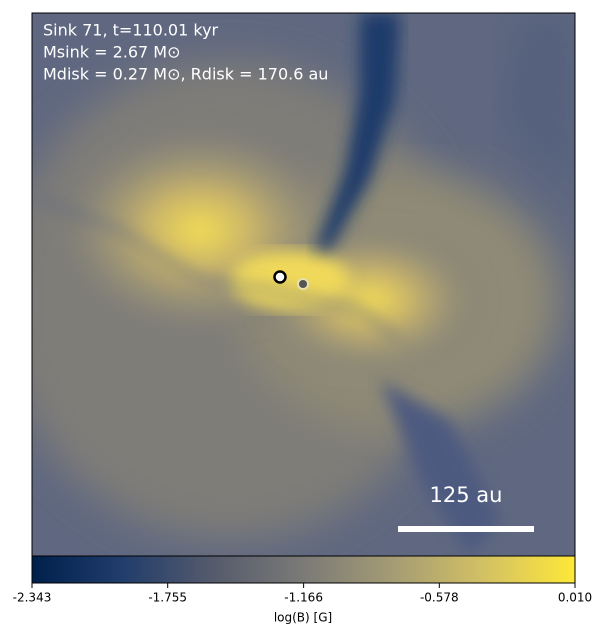  Describe the element at coordinates (303, 598) in the screenshot. I see `colorbar-tick-label: -1.166` at that location.